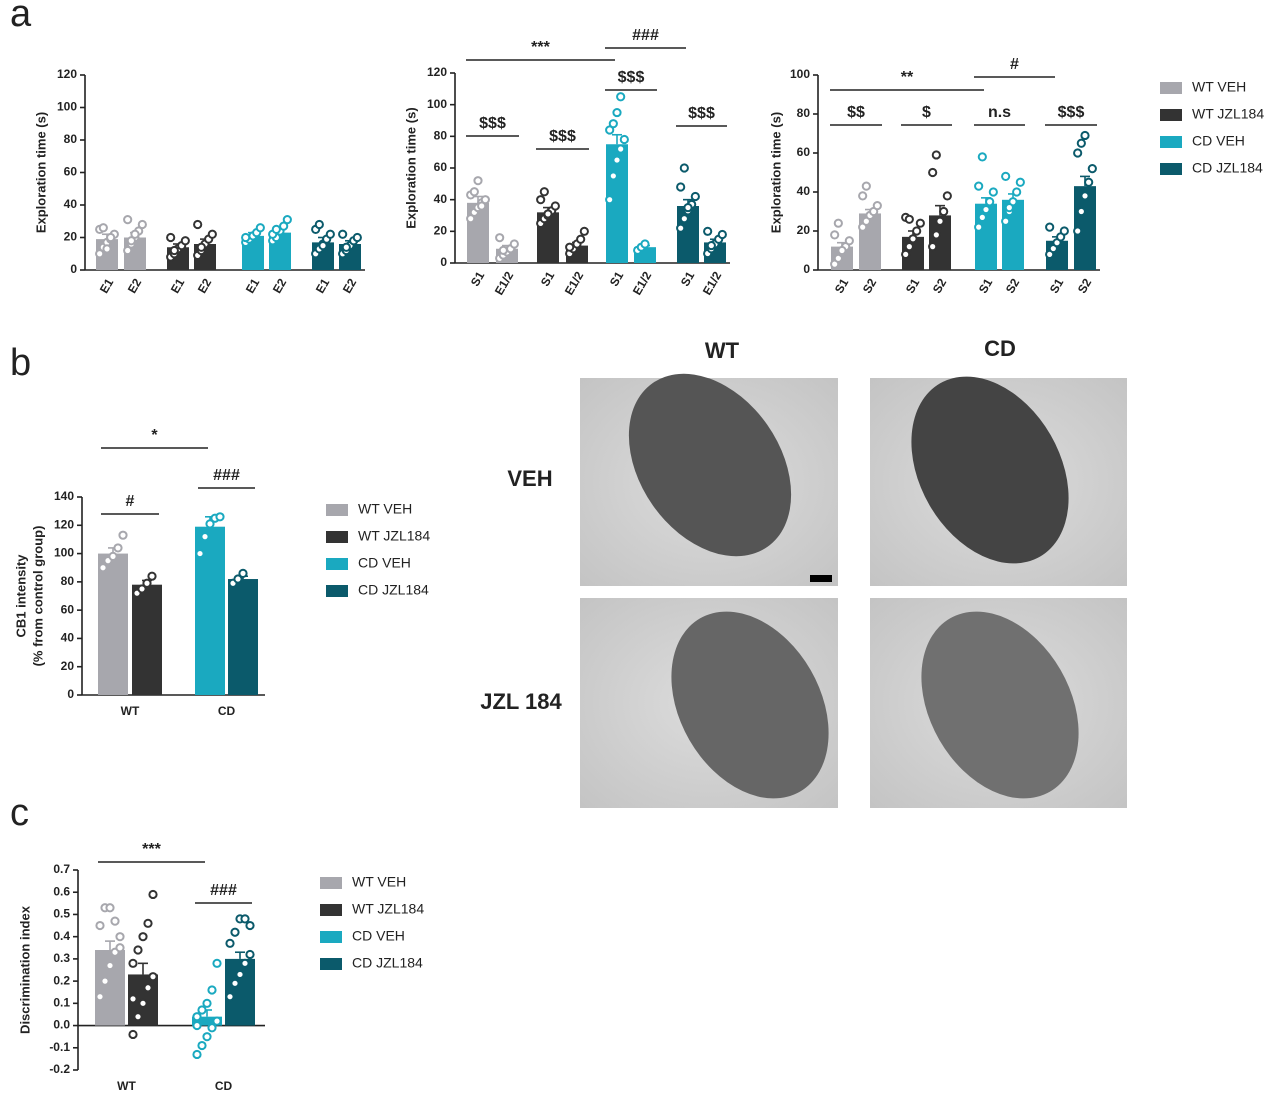  What do you see at coordinates (378, 936) in the screenshot?
I see `legend-label: CD VEH` at bounding box center [378, 936].